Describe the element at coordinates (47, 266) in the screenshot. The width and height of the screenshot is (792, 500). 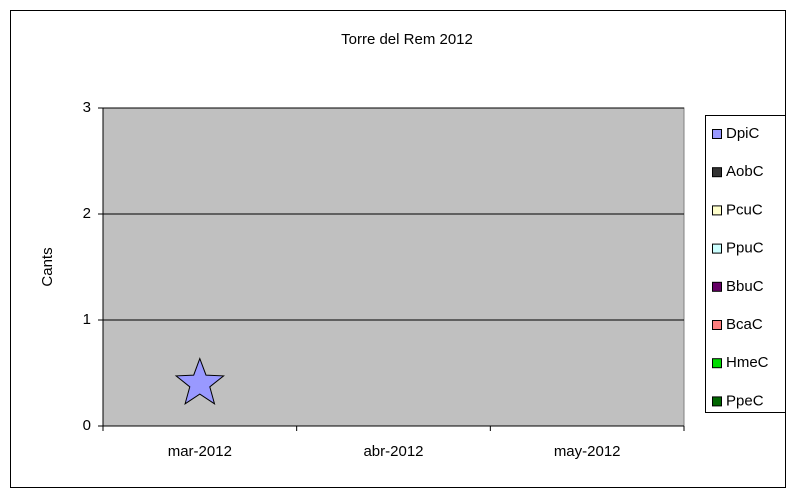
I see `y-axis-label: Cants` at that location.